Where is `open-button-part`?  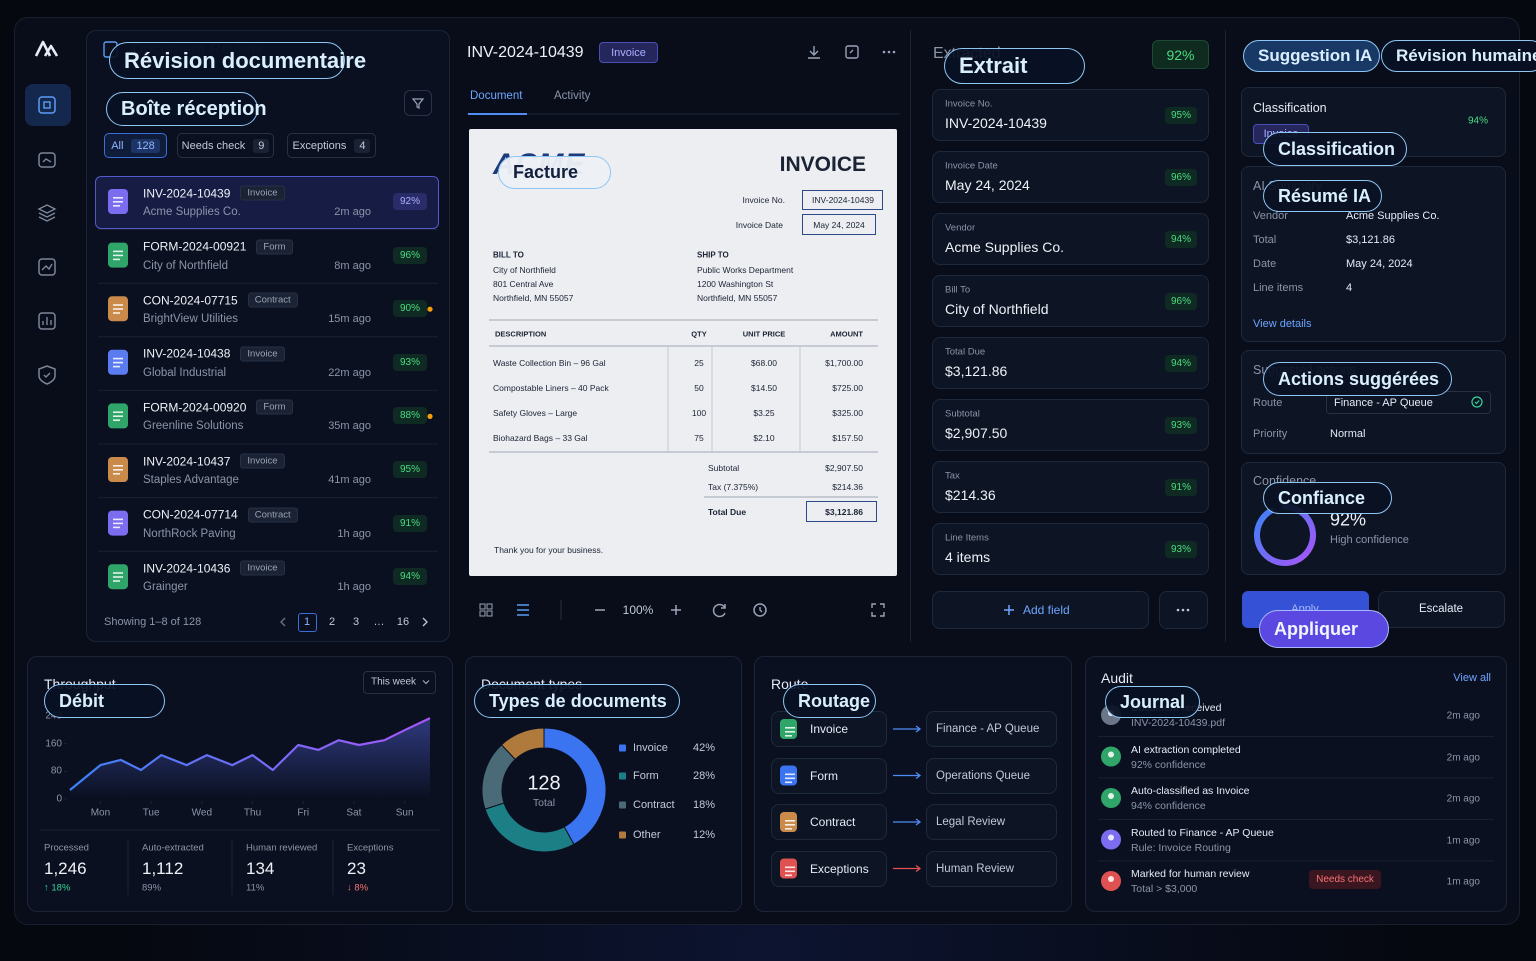
open-button-part is located at coordinates (852, 52).